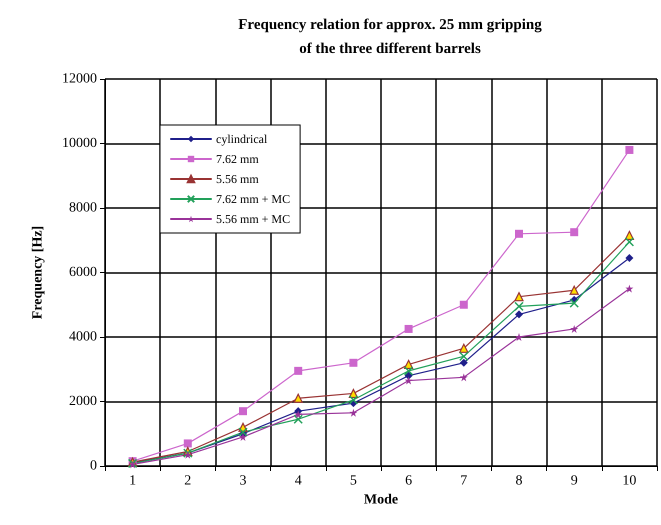 The height and width of the screenshot is (525, 661). Describe the element at coordinates (353, 481) in the screenshot. I see `x-tick-label: 5` at that location.